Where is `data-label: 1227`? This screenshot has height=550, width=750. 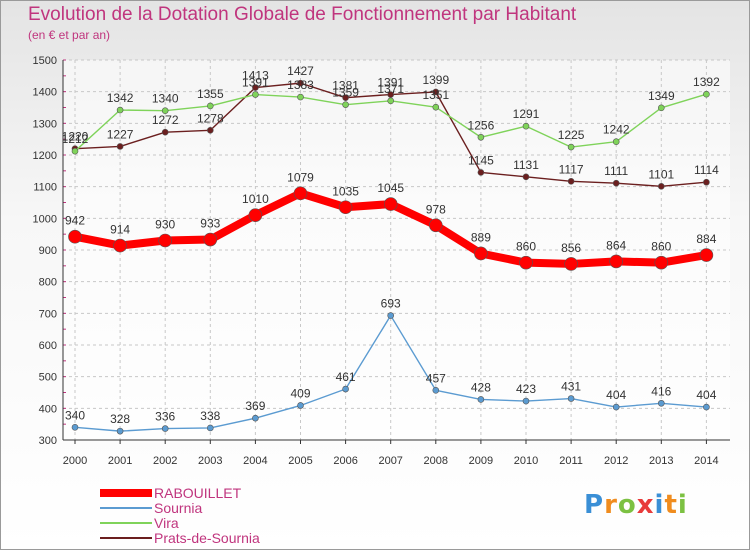
data-label: 1227 is located at coordinates (120, 134).